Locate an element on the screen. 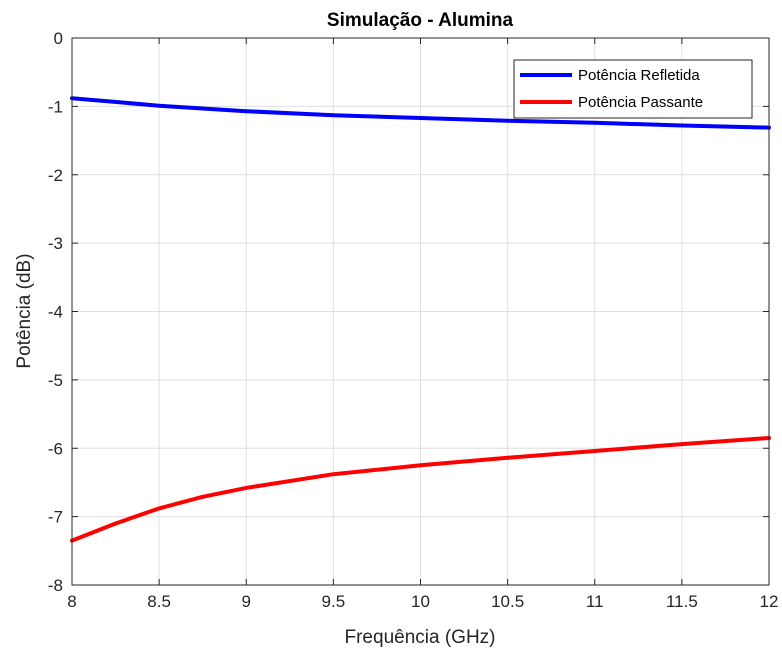  x-tick-label: 10 is located at coordinates (420, 601).